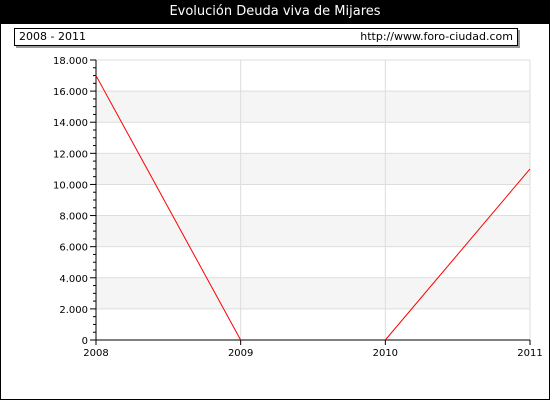  I want to click on x-tick-label: 2011, so click(529, 353).